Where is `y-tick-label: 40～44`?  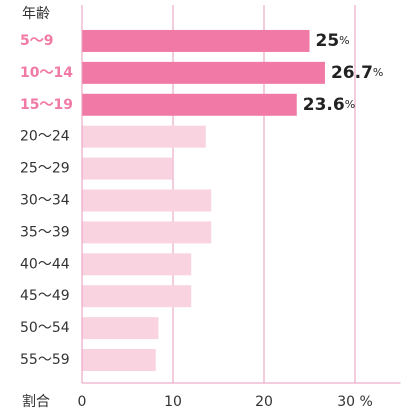 y-tick-label: 40～44 is located at coordinates (45, 264).